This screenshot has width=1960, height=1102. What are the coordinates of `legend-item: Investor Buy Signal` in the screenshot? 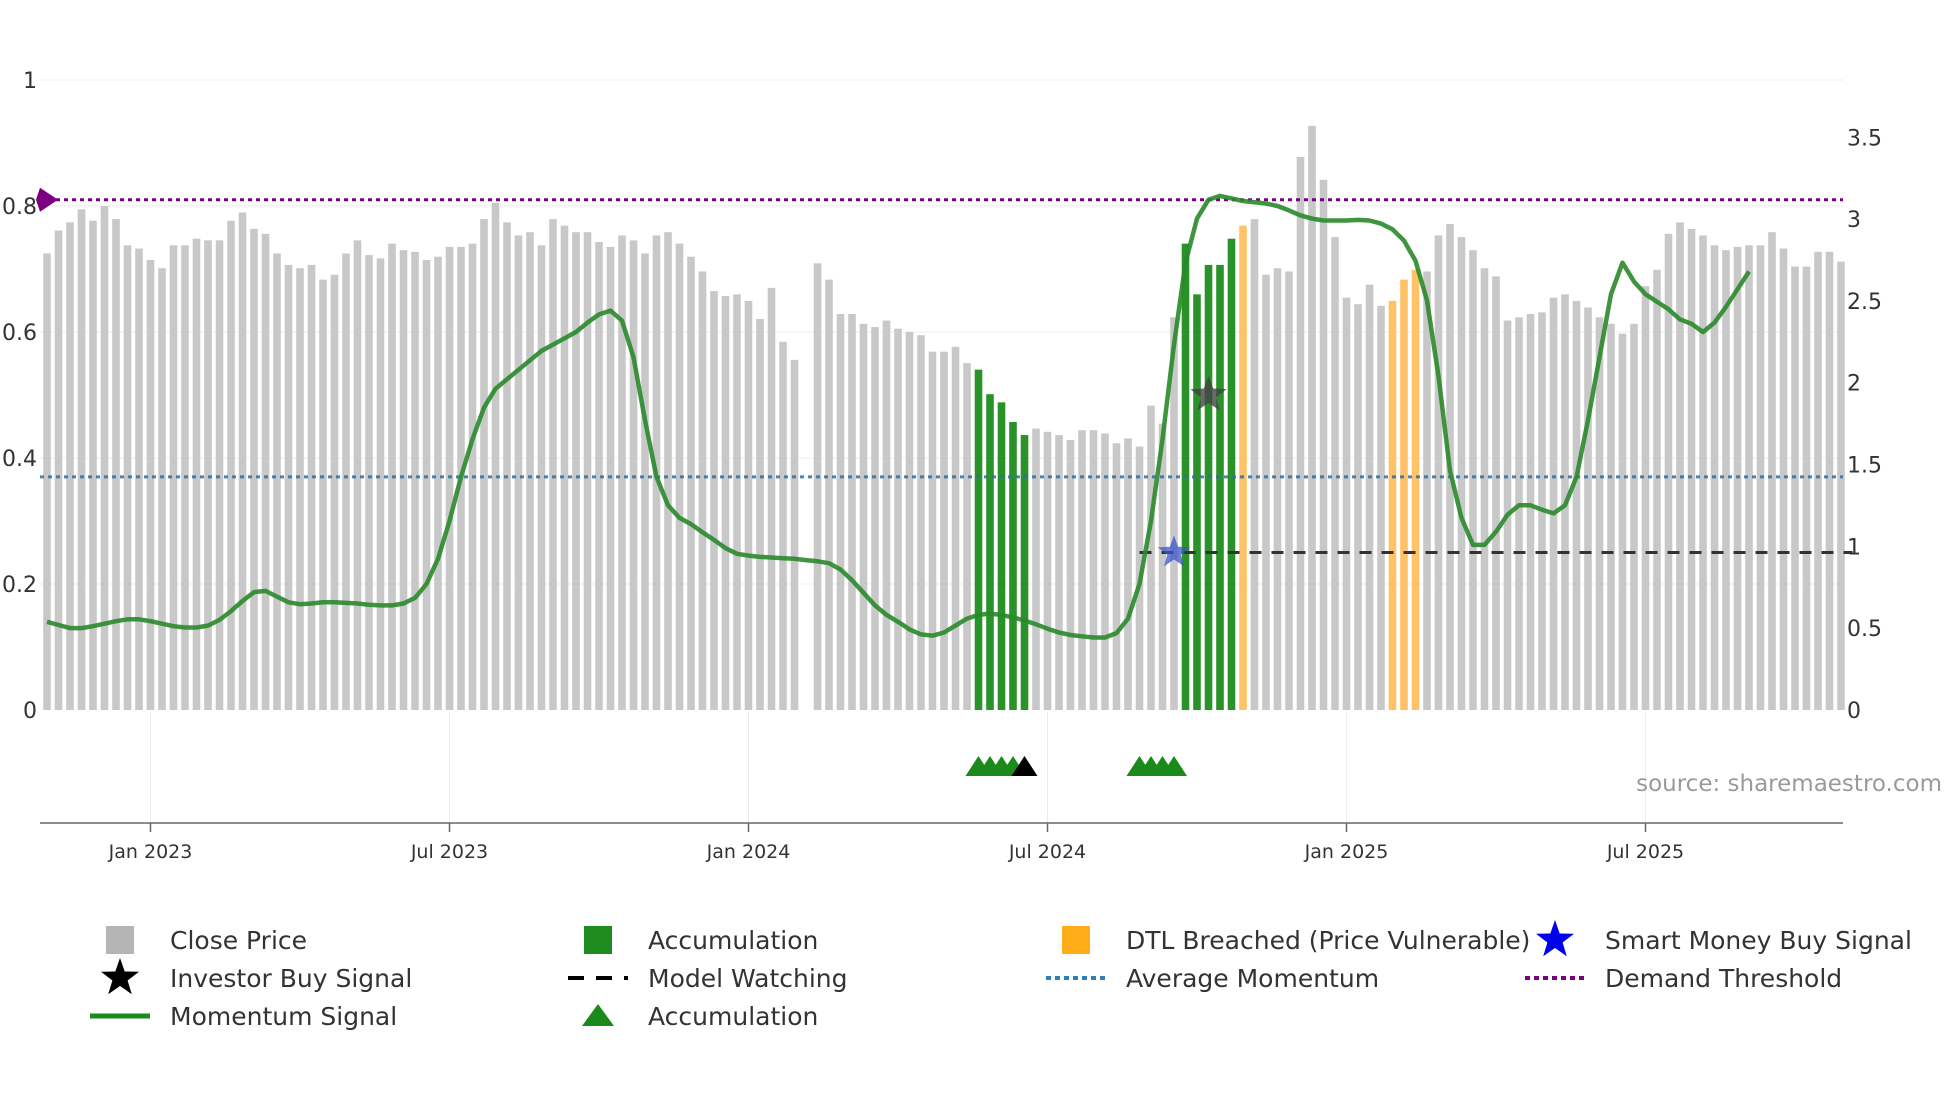 It's located at (256, 976).